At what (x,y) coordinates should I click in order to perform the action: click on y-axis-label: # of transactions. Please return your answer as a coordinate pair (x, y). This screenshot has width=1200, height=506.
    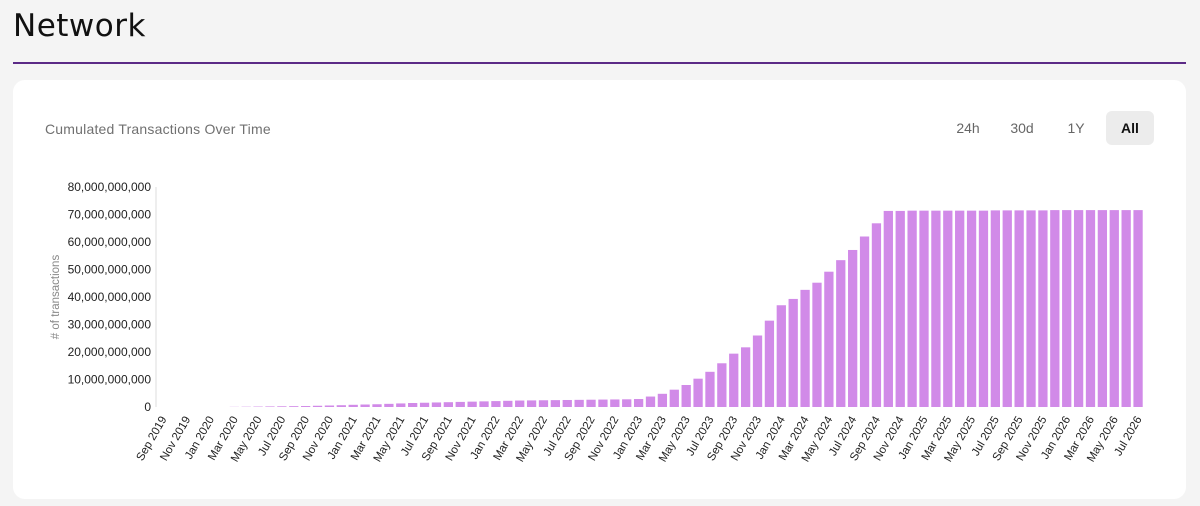
    Looking at the image, I should click on (56, 297).